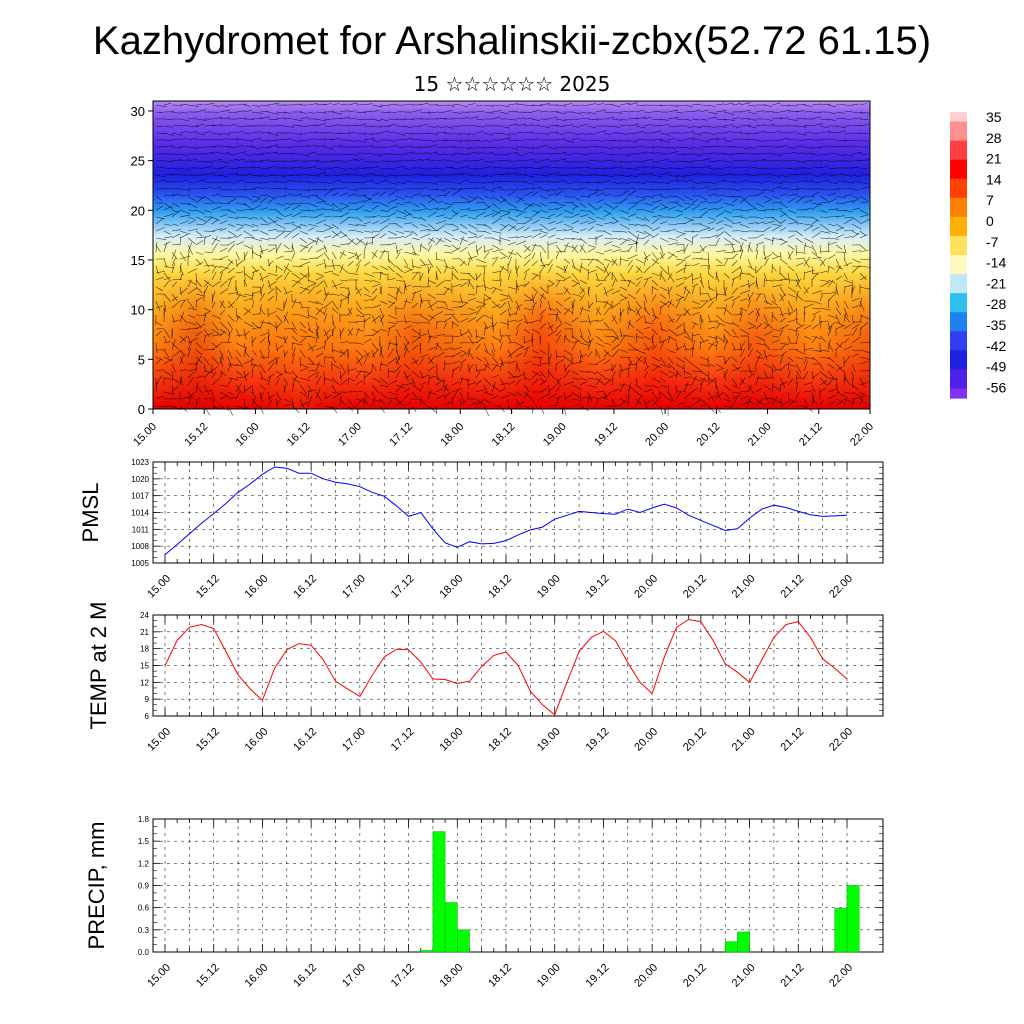 The image size is (1024, 1024). I want to click on y-tick-label: 1014, so click(140, 513).